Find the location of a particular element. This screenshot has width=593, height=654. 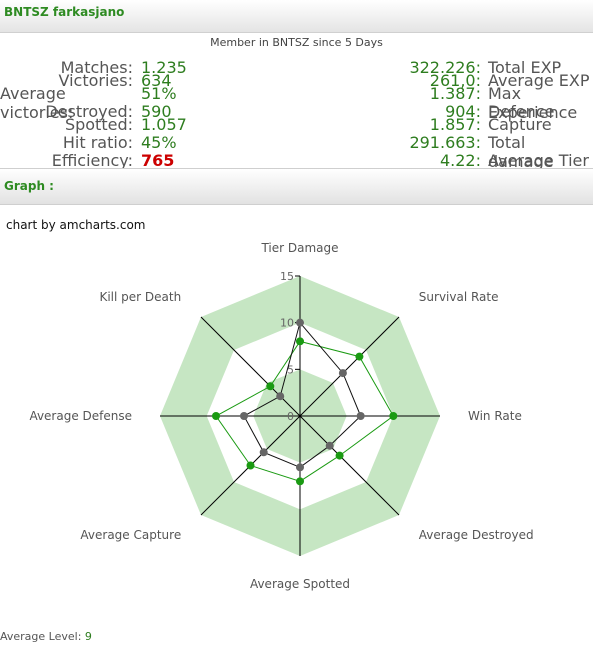

stat-value: 634 is located at coordinates (156, 80).